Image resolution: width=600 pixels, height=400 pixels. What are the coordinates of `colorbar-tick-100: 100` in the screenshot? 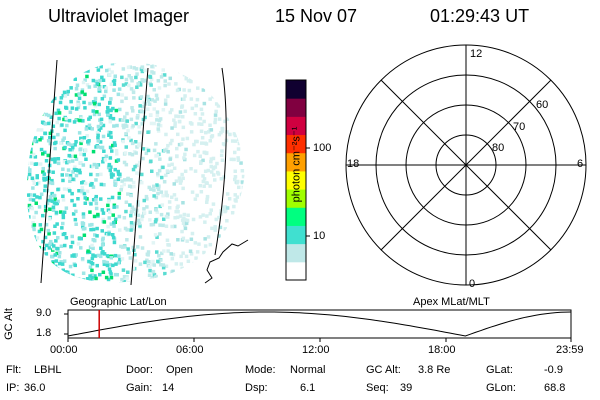 It's located at (322, 148).